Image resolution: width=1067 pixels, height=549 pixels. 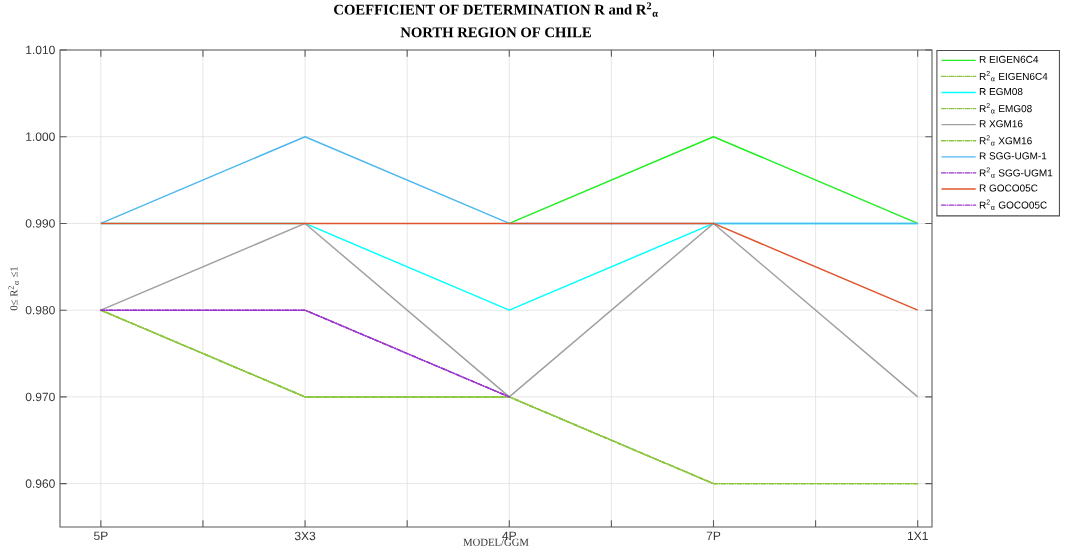 What do you see at coordinates (496, 9) in the screenshot?
I see `chart-title: COEFFICIENT OF DETERMINATION R and R$^{2}$α` at bounding box center [496, 9].